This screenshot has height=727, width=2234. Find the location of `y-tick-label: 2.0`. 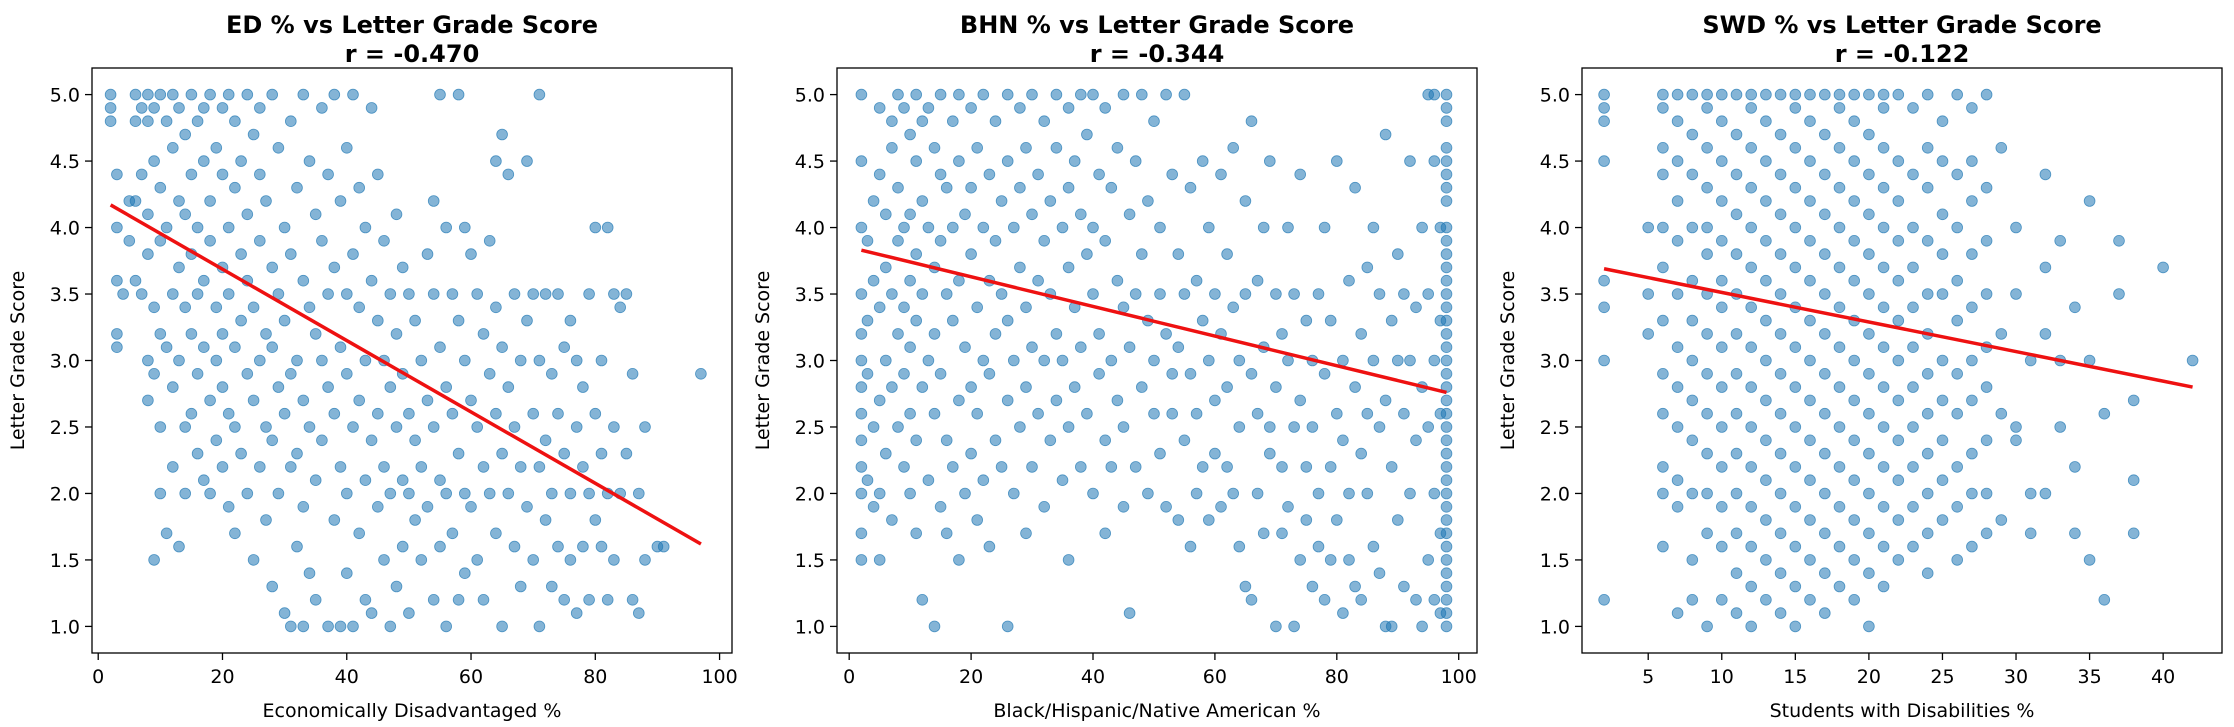

y-tick-label: 2.0 is located at coordinates (1555, 494).